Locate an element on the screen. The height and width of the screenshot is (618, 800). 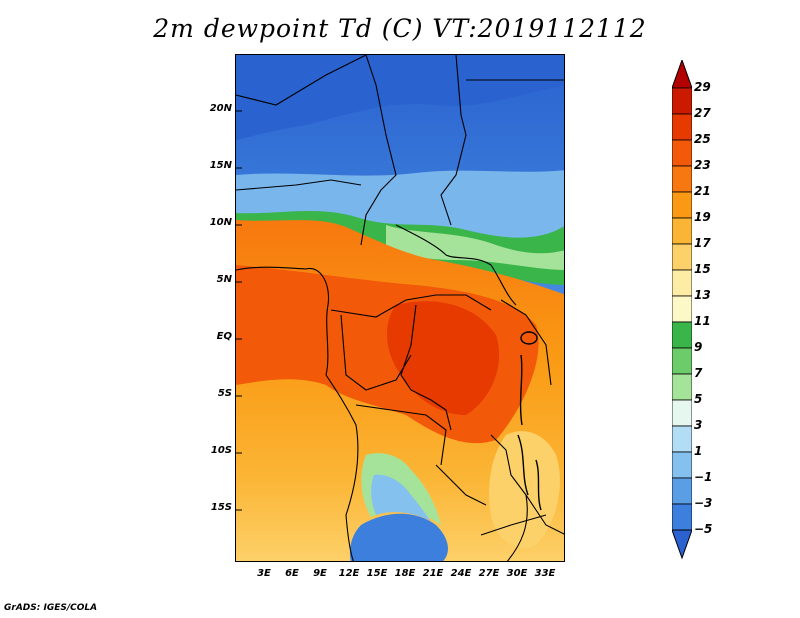
lat-label-20n: 20N is located at coordinates (220, 108).